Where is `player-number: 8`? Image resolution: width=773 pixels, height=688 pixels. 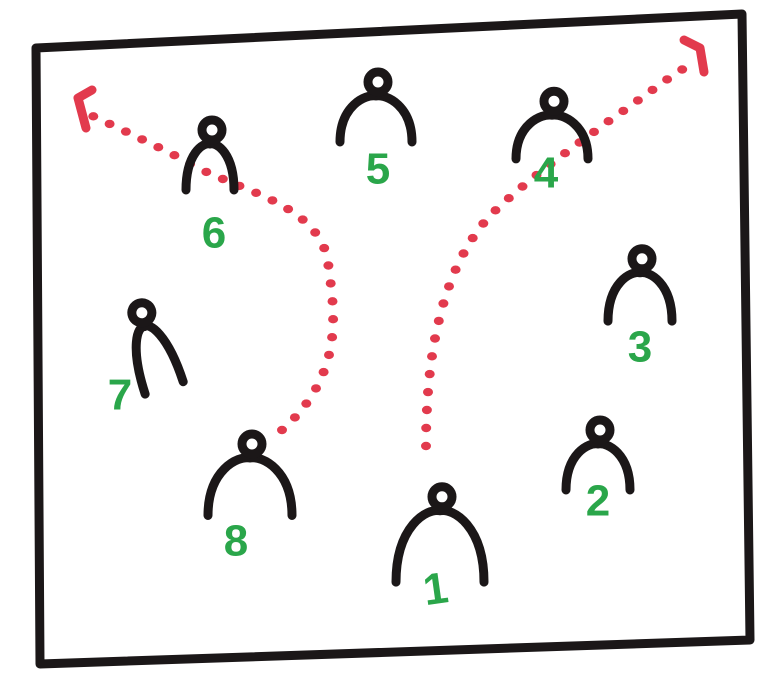
player-number: 8 is located at coordinates (236, 541).